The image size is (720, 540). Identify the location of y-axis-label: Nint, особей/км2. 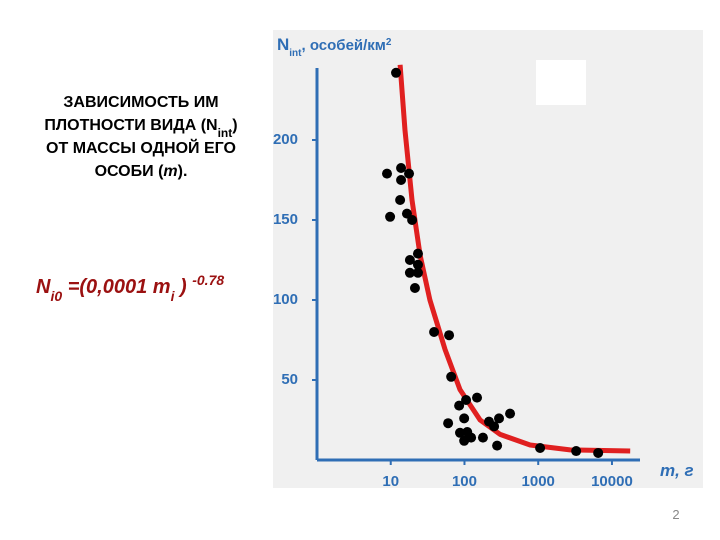
(334, 47).